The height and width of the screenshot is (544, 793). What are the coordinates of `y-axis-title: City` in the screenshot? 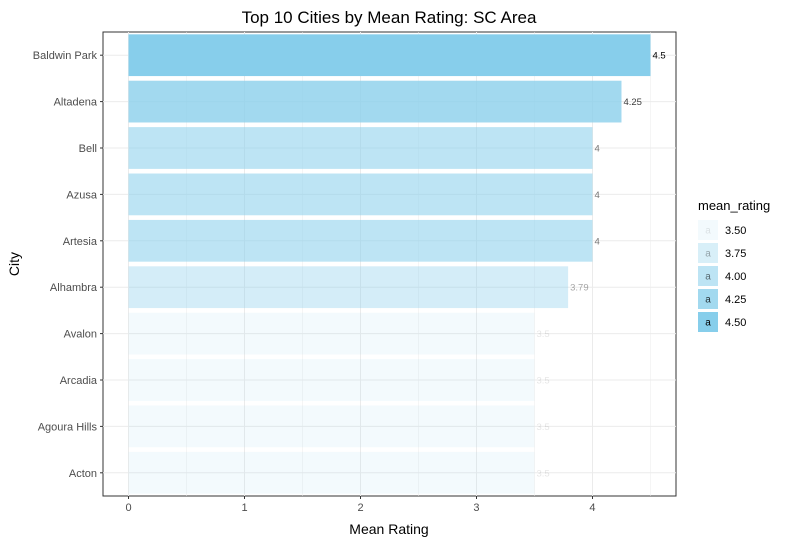 It's located at (14, 264).